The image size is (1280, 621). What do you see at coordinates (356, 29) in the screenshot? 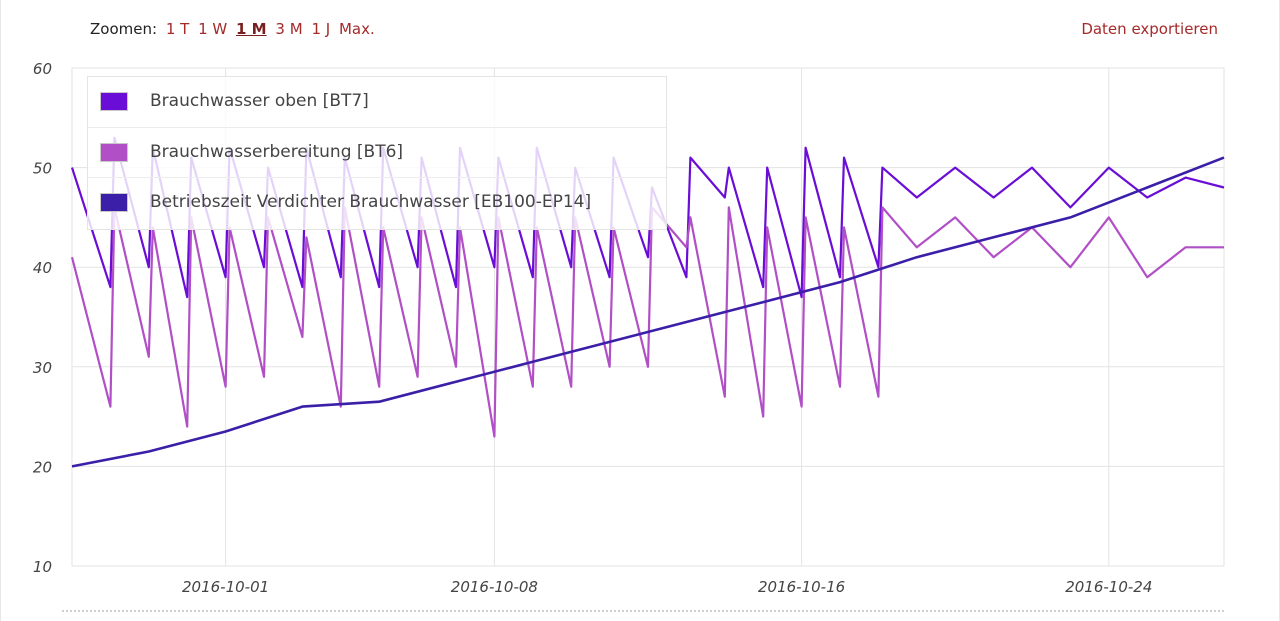
I see `zoom-max: Max.` at bounding box center [356, 29].